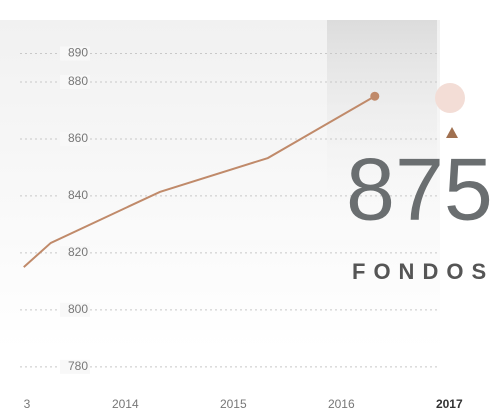 Image resolution: width=499 pixels, height=413 pixels. Describe the element at coordinates (78, 252) in the screenshot. I see `y-tick-label: 820` at that location.